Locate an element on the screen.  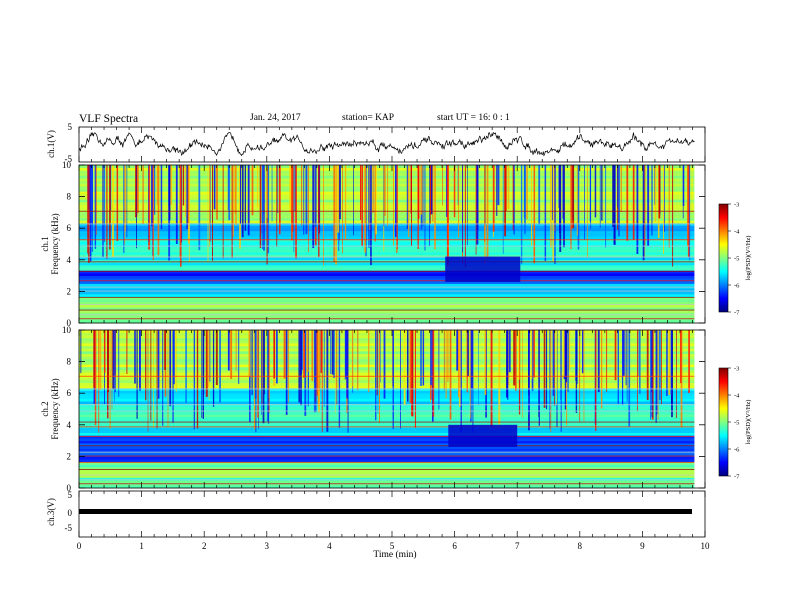
ch1-waveform-ticks is located at coordinates (392, 144).